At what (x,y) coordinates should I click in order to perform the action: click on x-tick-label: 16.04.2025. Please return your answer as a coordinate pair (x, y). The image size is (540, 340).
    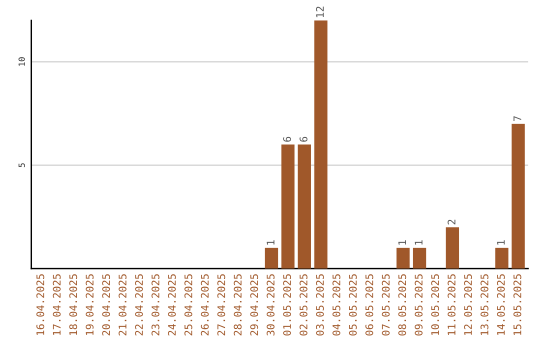
    Looking at the image, I should click on (40, 304).